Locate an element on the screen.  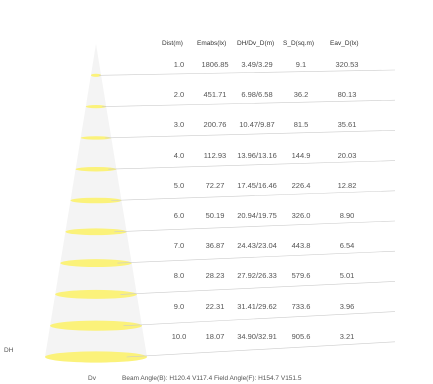
table-cell: 1806.85 is located at coordinates (215, 64).